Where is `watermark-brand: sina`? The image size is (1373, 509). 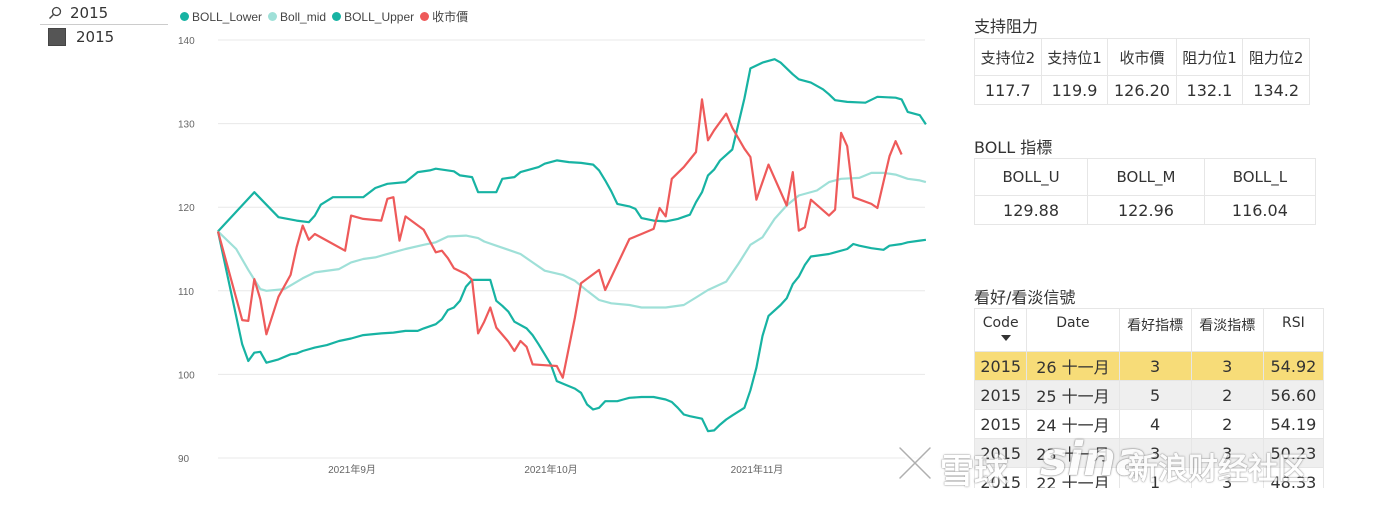 watermark-brand: sina is located at coordinates (1093, 459).